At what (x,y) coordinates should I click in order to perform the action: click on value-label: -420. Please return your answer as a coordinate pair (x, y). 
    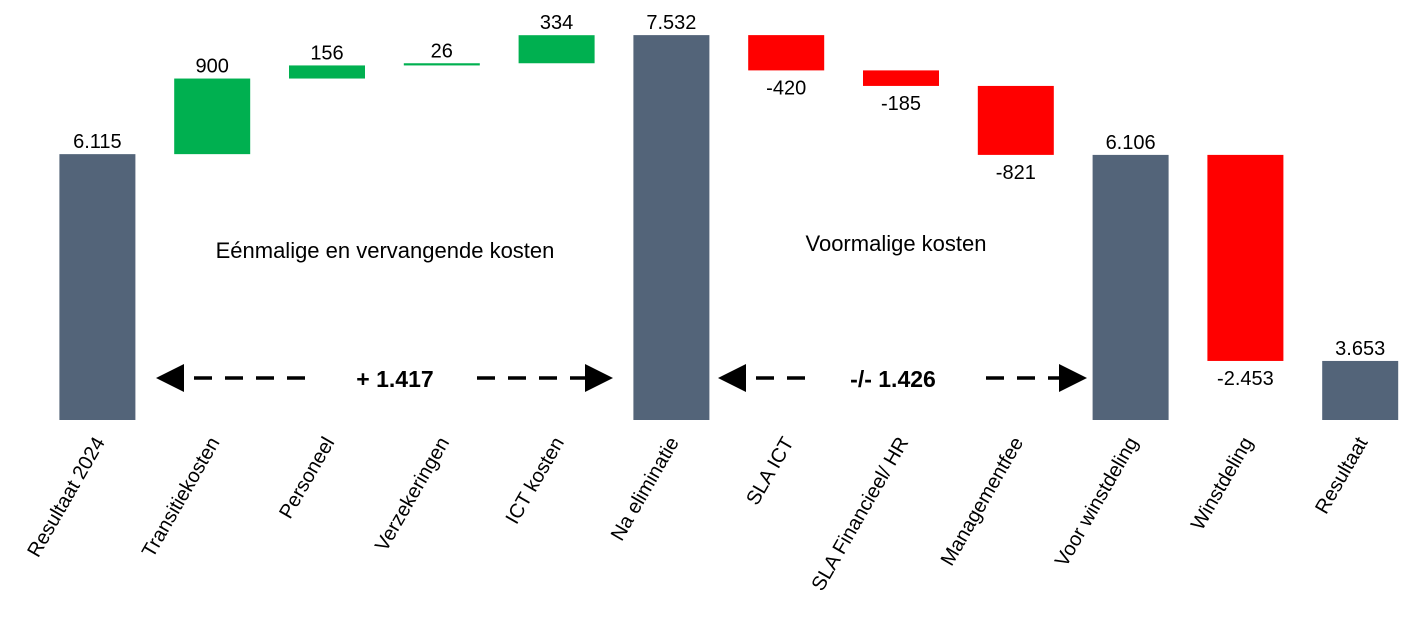
    Looking at the image, I should click on (786, 88).